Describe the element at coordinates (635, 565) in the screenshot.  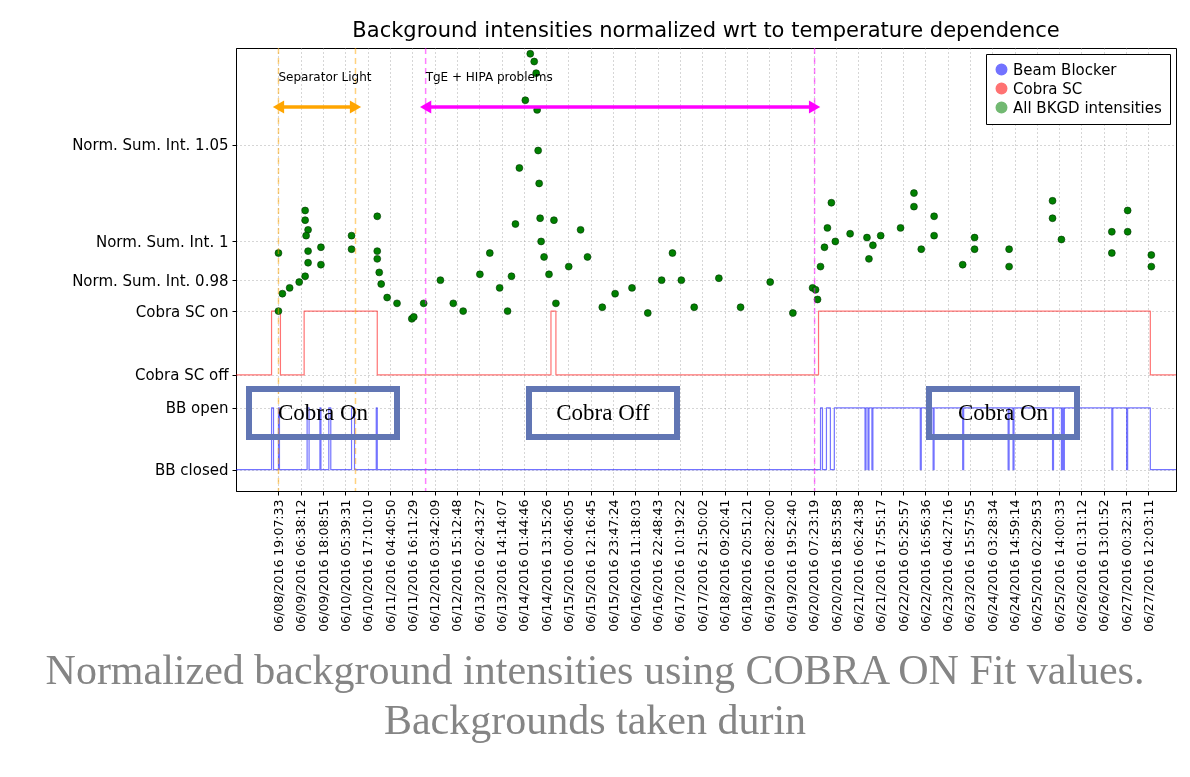
I see `x-tick-label: 06/16/2016 11:18:03` at that location.